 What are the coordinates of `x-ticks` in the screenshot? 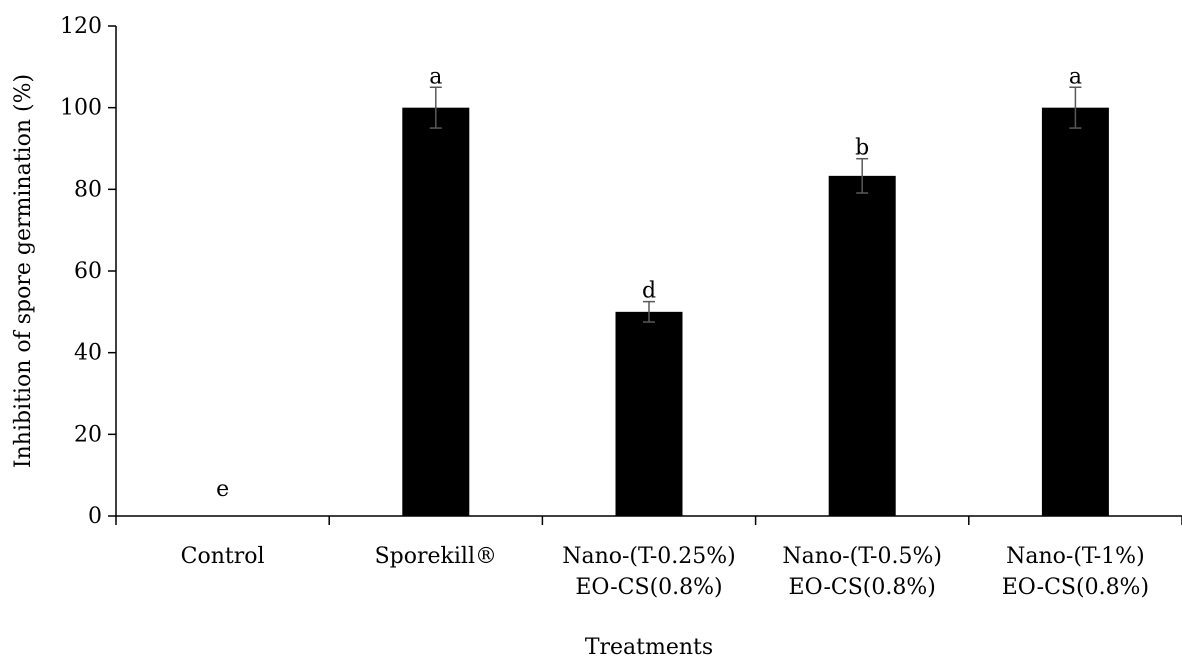 It's located at (648, 520).